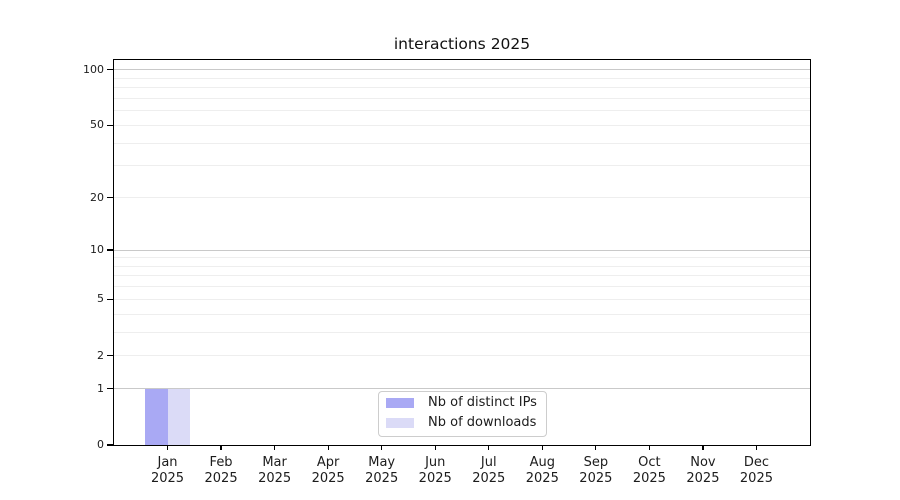 The image size is (900, 500). I want to click on legend-item-distinct-ips: Nb of distinct IPs, so click(461, 403).